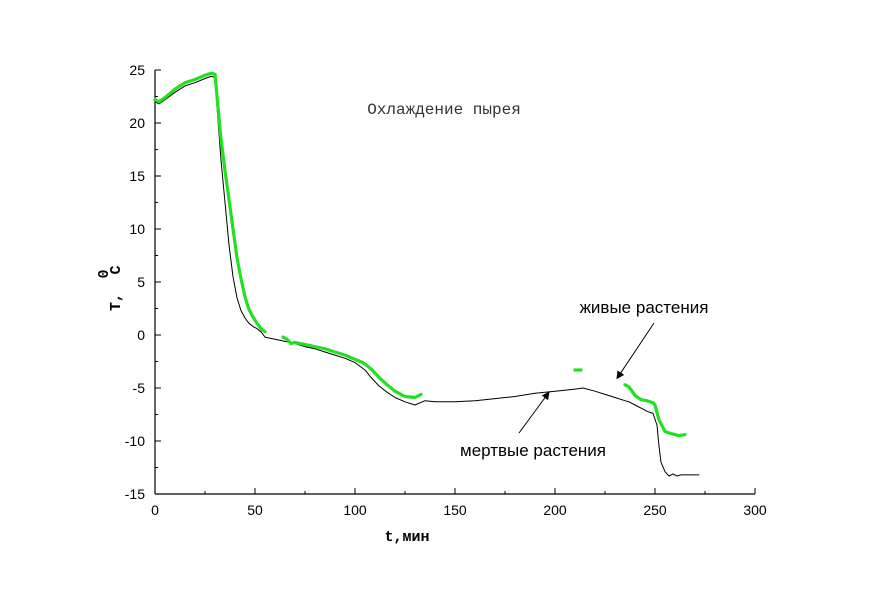 The height and width of the screenshot is (598, 875). Describe the element at coordinates (655, 510) in the screenshot. I see `x-tick-label: 250` at that location.